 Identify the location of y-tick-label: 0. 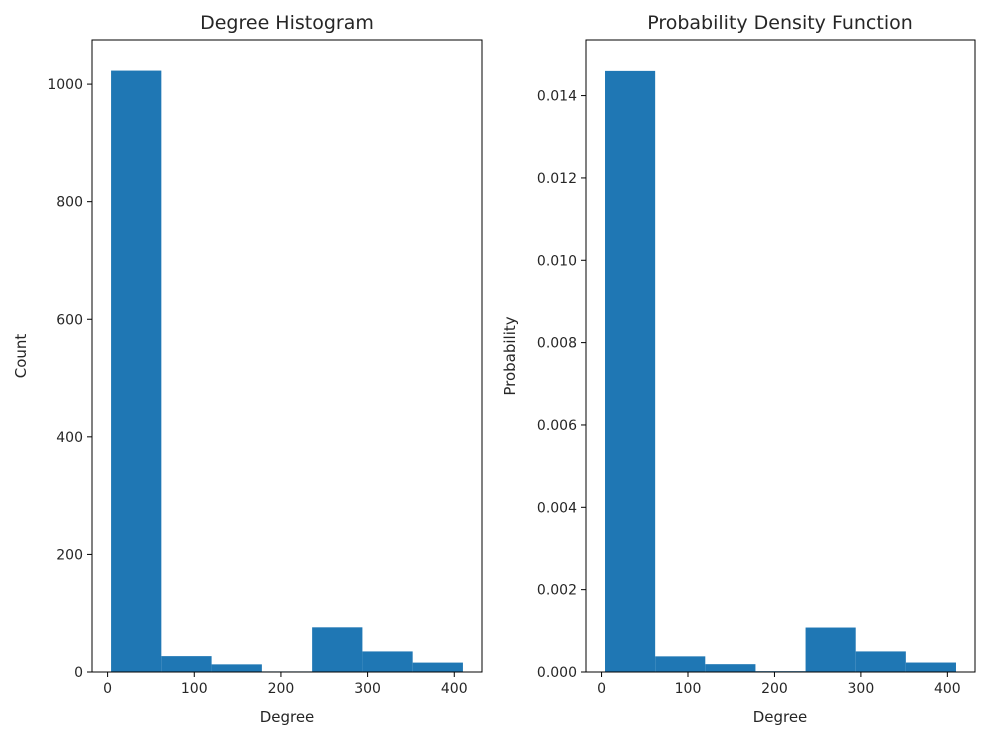
(78, 673).